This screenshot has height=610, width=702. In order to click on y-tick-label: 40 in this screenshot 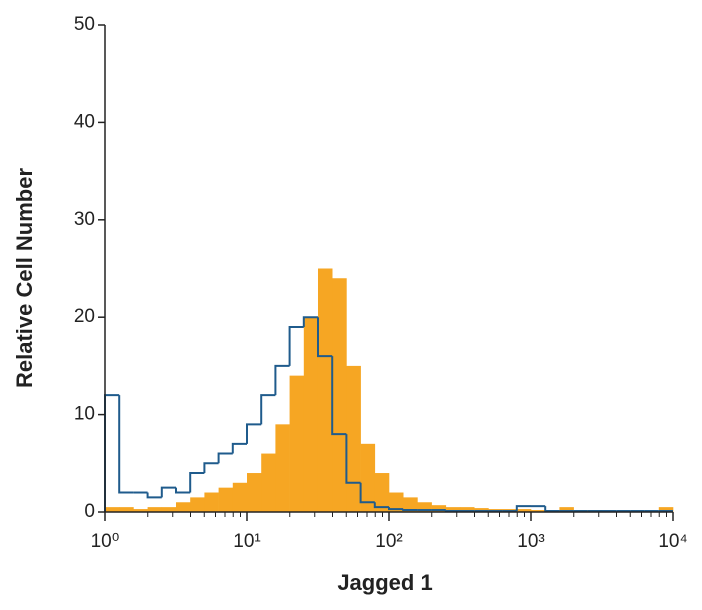, I will do `click(84, 121)`.